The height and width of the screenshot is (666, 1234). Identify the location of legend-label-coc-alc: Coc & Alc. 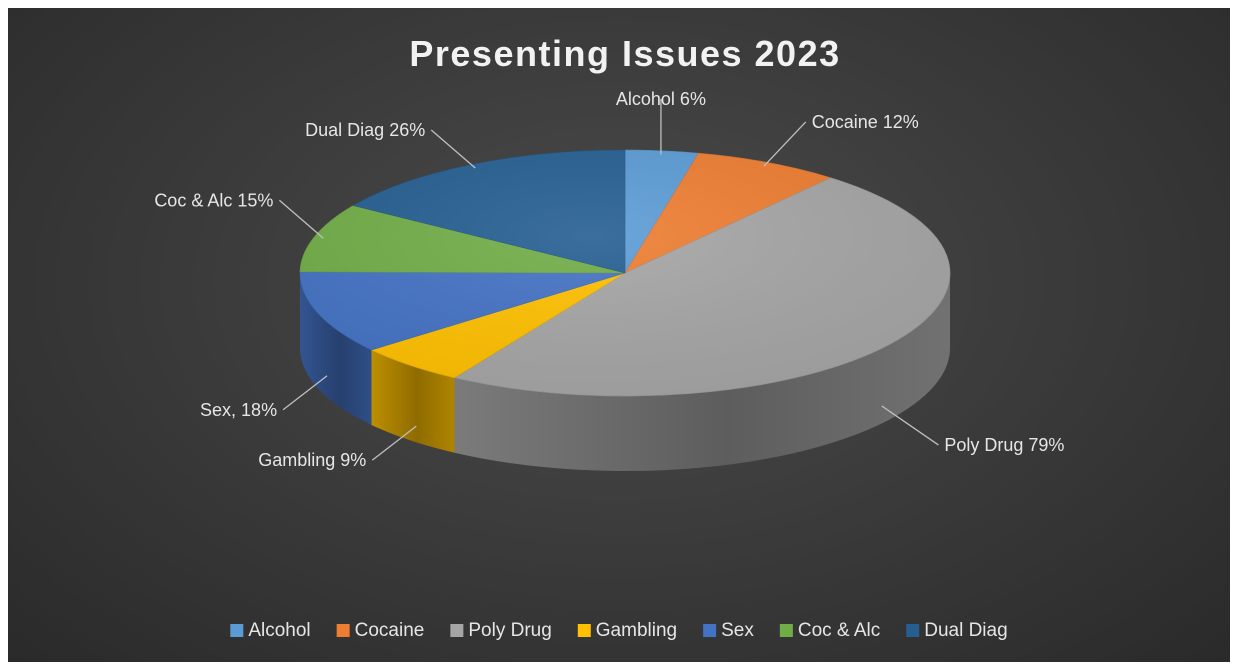
(839, 630).